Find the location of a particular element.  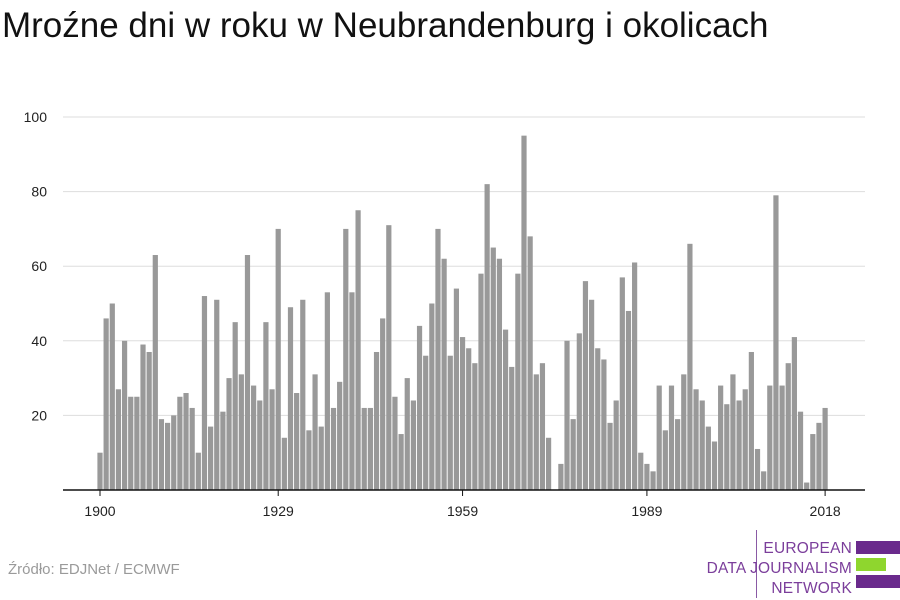

bar-1909 is located at coordinates (155, 372).